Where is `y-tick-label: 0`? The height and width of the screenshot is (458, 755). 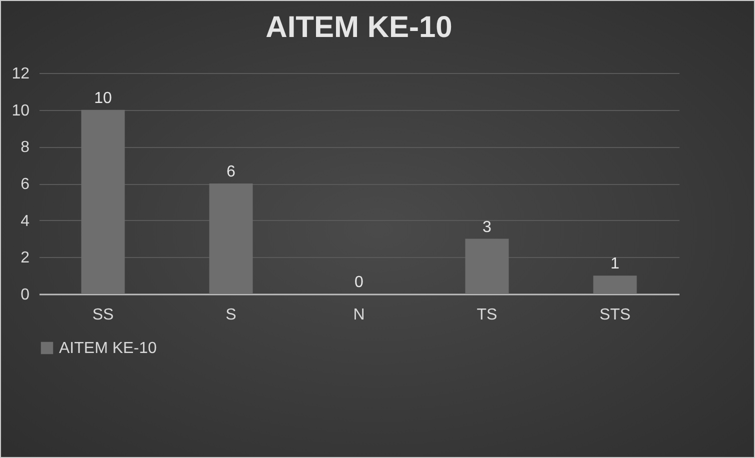 y-tick-label: 0 is located at coordinates (25, 295).